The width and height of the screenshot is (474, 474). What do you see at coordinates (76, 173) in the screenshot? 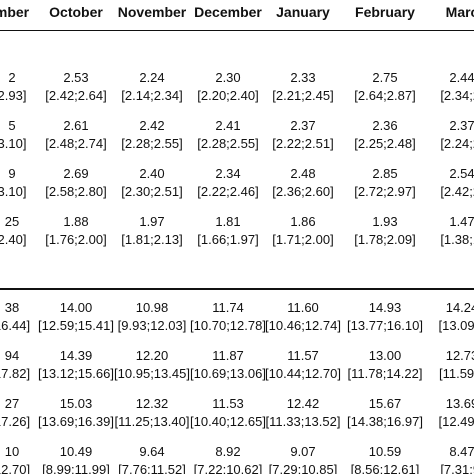
I see `cell-value: 2.69` at bounding box center [76, 173].